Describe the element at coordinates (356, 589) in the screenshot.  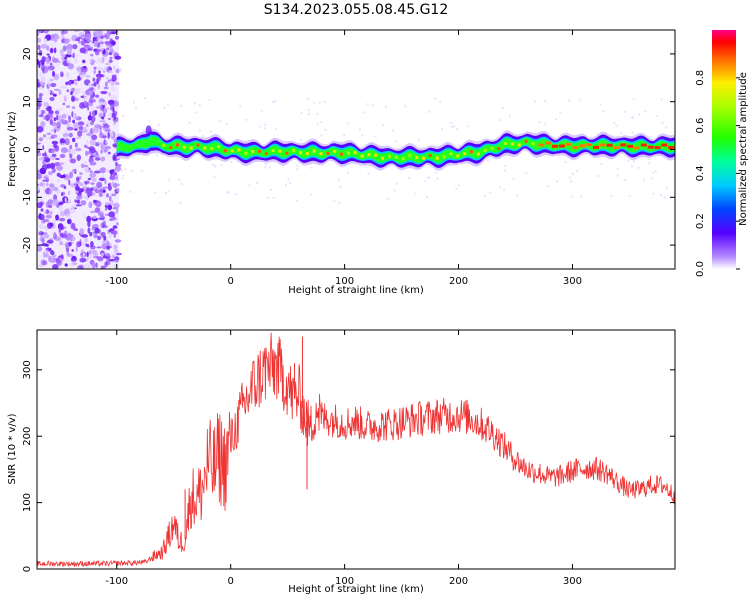
I see `snr-x-axis-label: Height of straight line (km)` at that location.